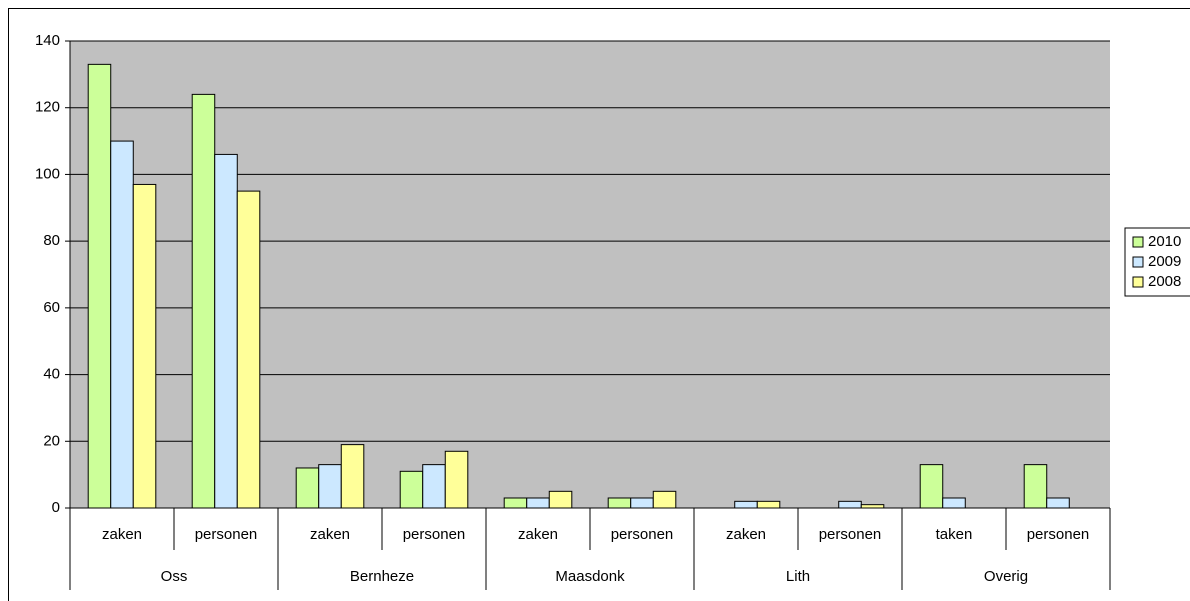  What do you see at coordinates (1006, 576) in the screenshot?
I see `group-label: Overig` at bounding box center [1006, 576].